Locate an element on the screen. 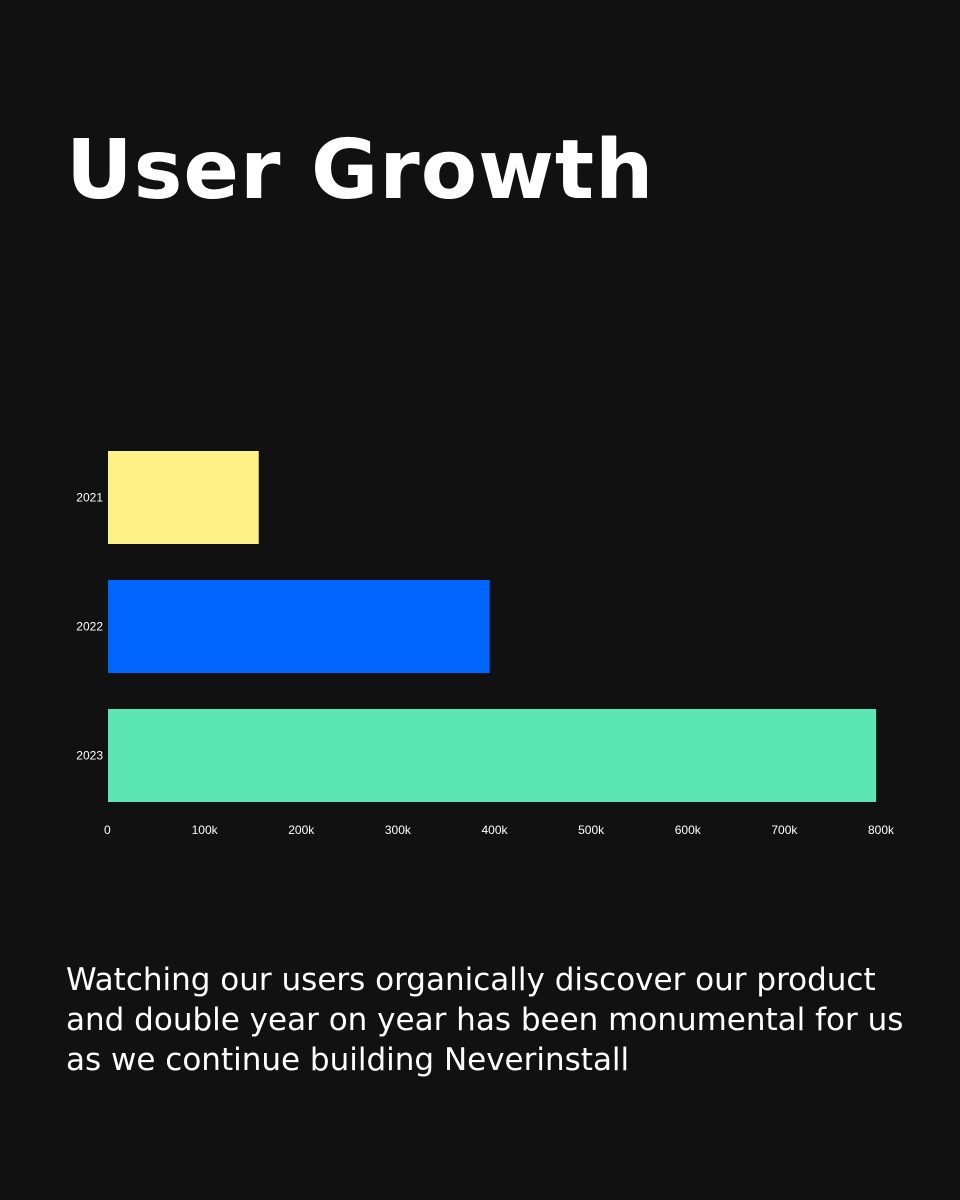  x-tick-200k: 200k is located at coordinates (301, 830).